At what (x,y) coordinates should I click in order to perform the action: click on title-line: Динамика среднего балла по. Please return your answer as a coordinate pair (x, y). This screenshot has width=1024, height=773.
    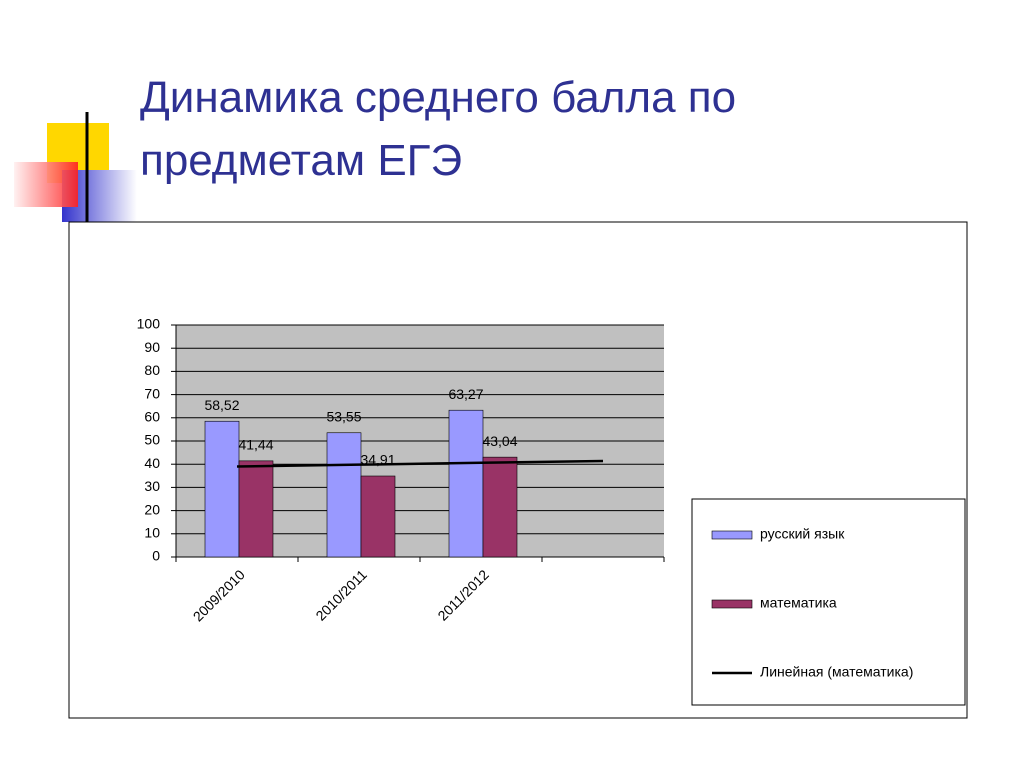
    Looking at the image, I should click on (438, 97).